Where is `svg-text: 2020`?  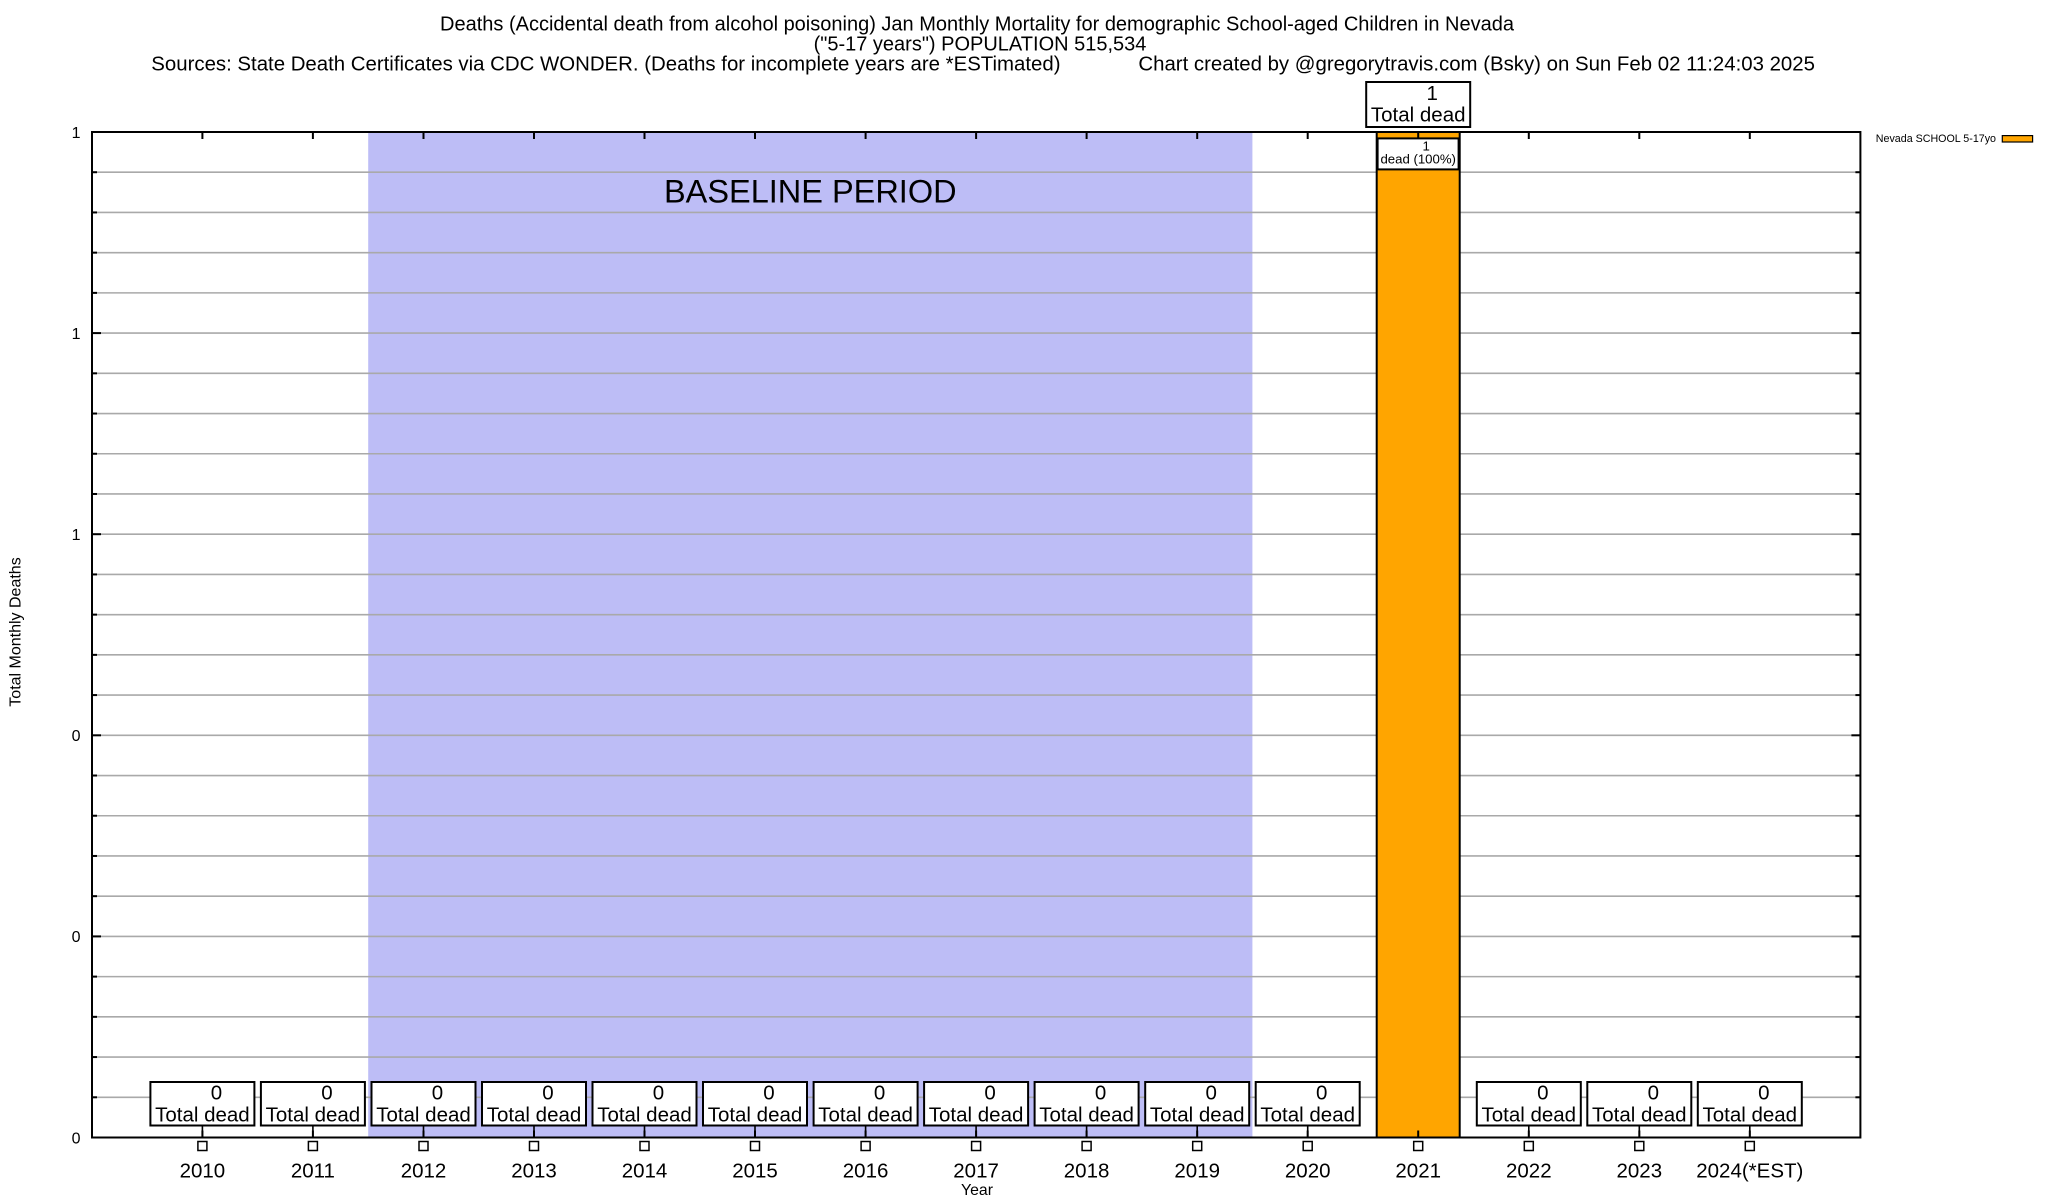 svg-text: 2020 is located at coordinates (1308, 1171).